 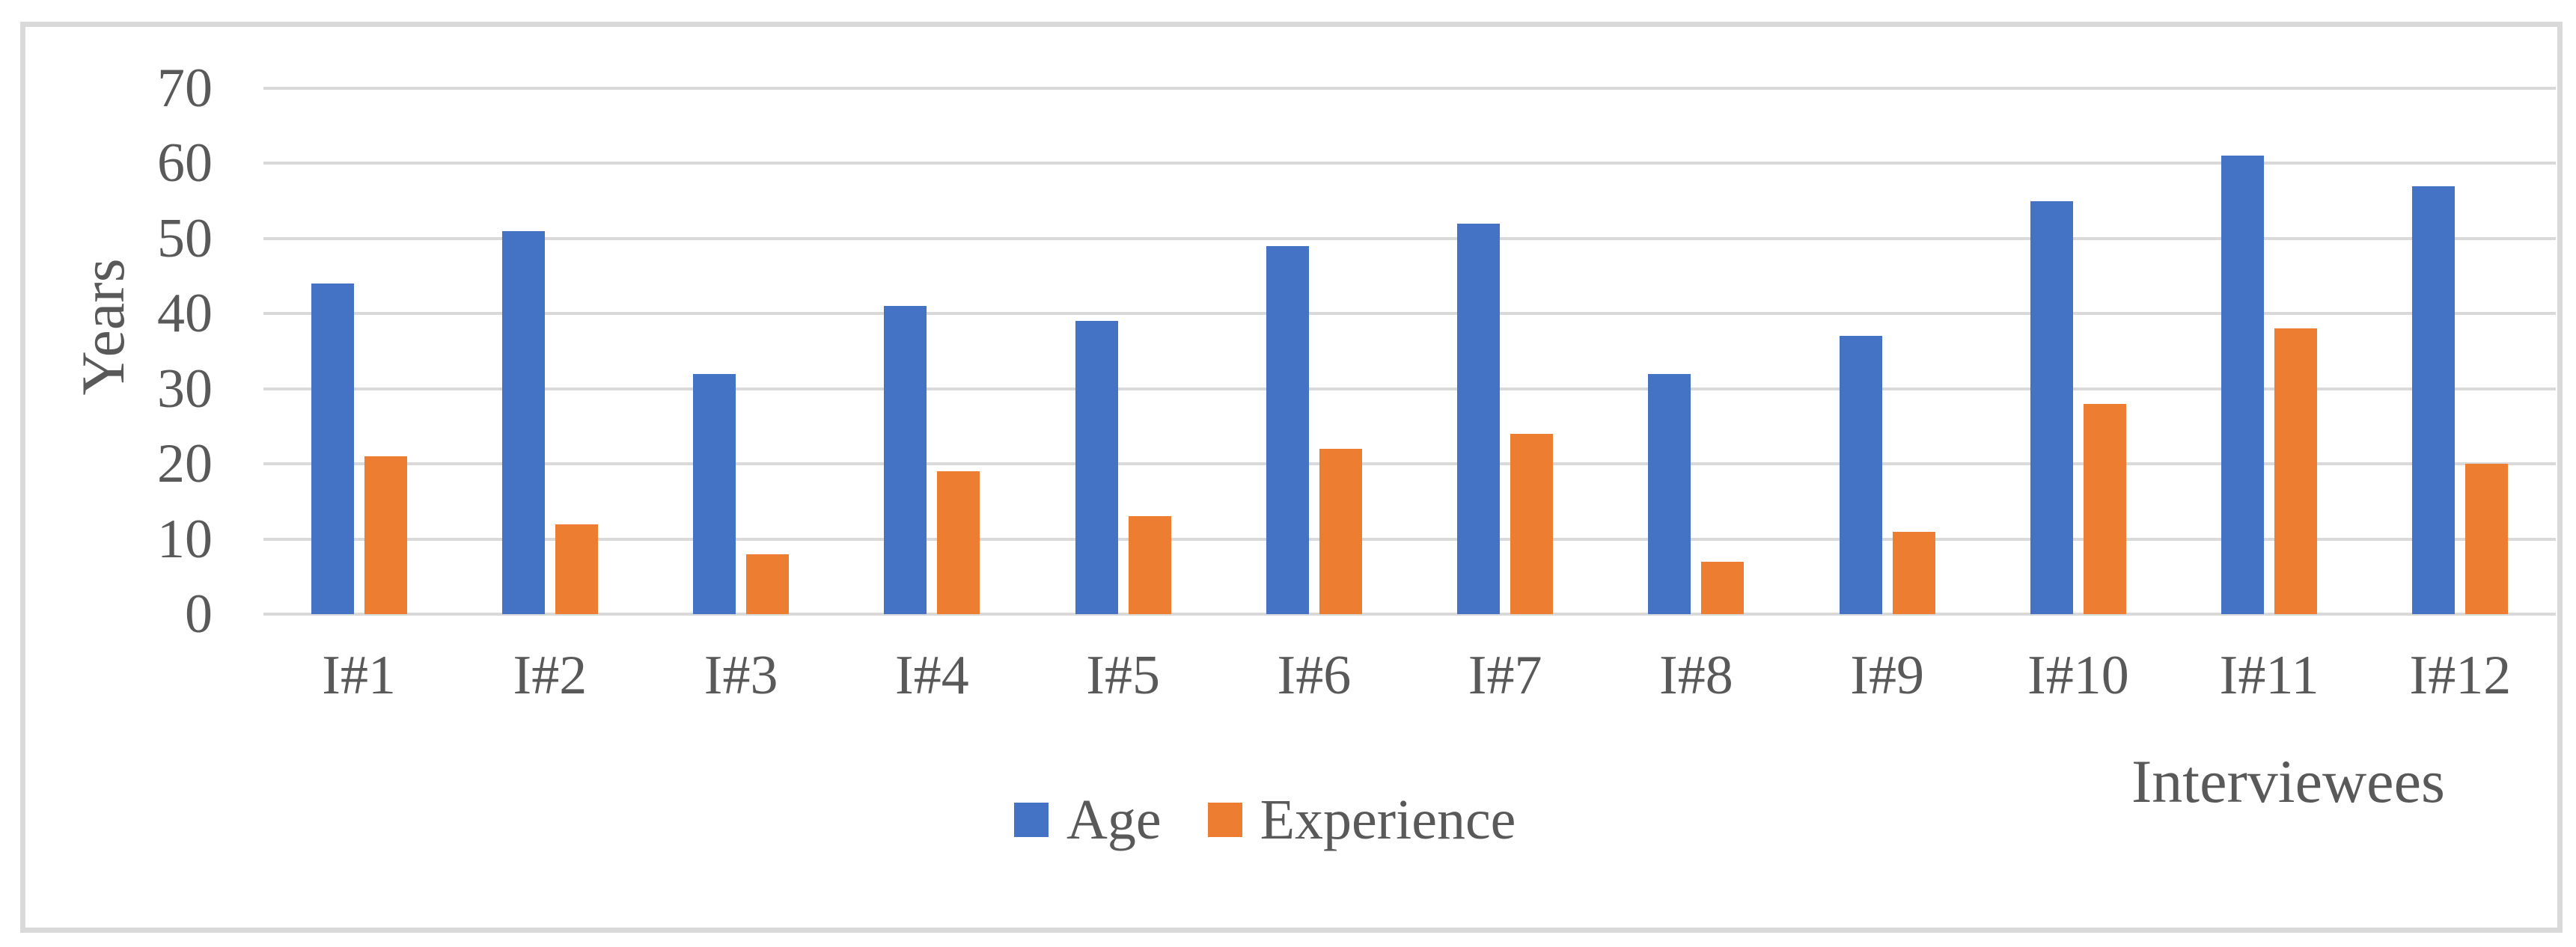 I want to click on y-tick-label-70: 70, so click(x=185, y=88).